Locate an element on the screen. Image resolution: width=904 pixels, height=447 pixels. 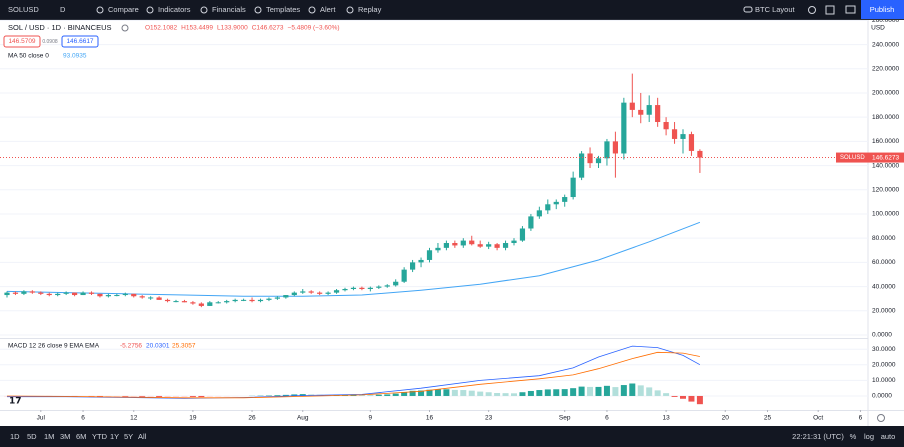
y-tick-label: 180.0000 is located at coordinates (885, 117).